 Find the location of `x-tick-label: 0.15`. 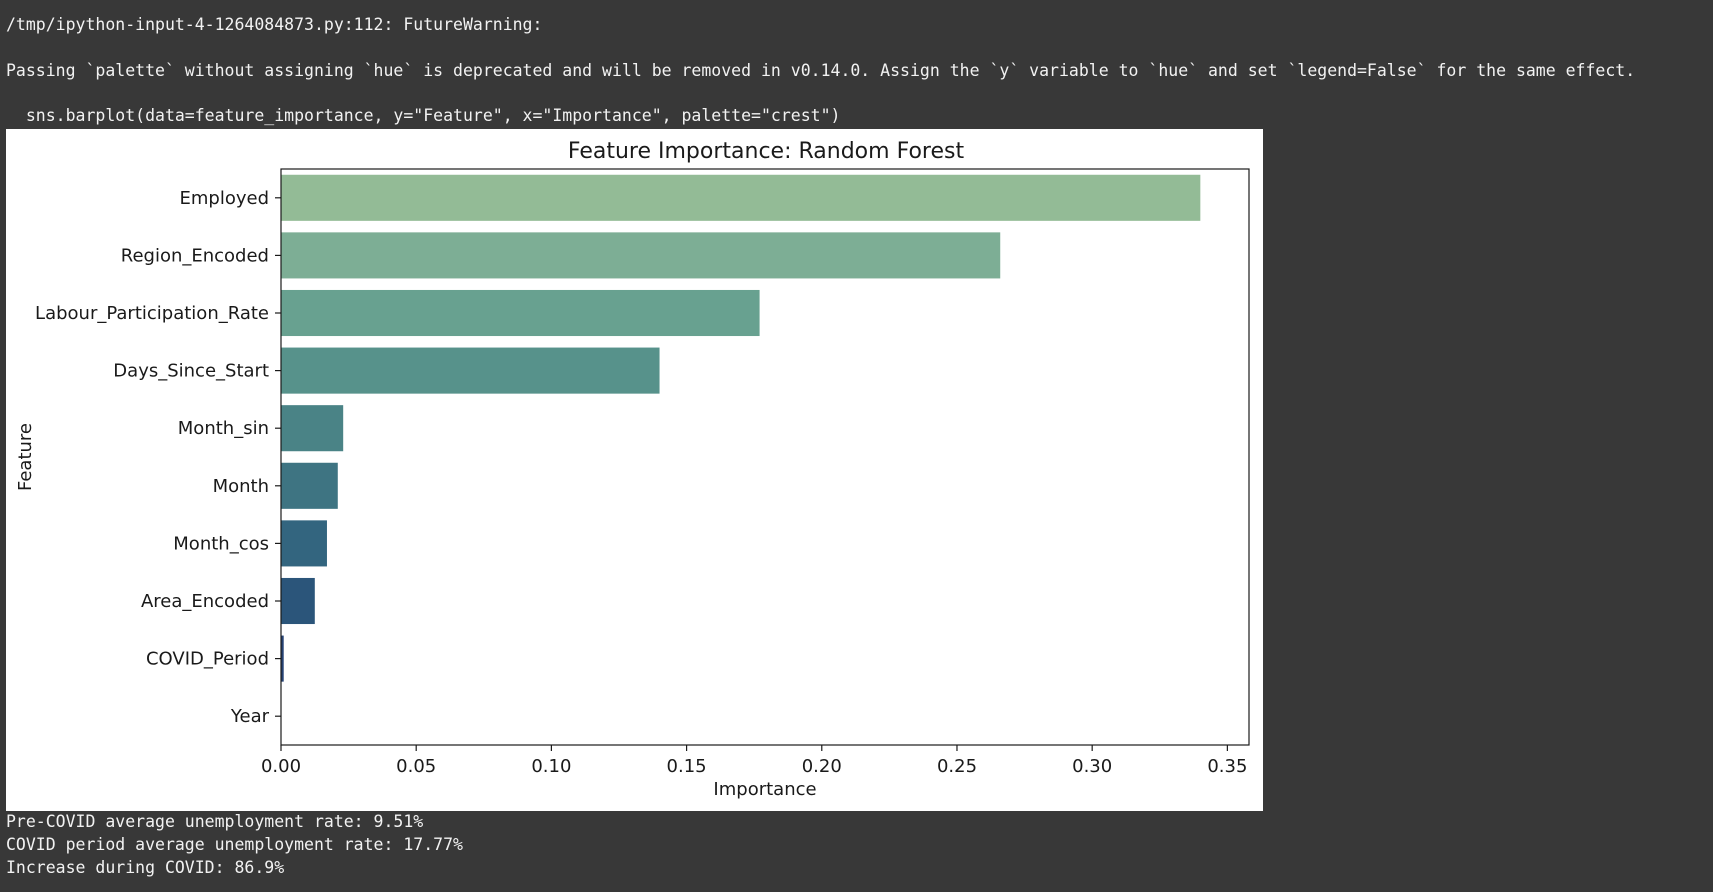

x-tick-label: 0.15 is located at coordinates (687, 766).